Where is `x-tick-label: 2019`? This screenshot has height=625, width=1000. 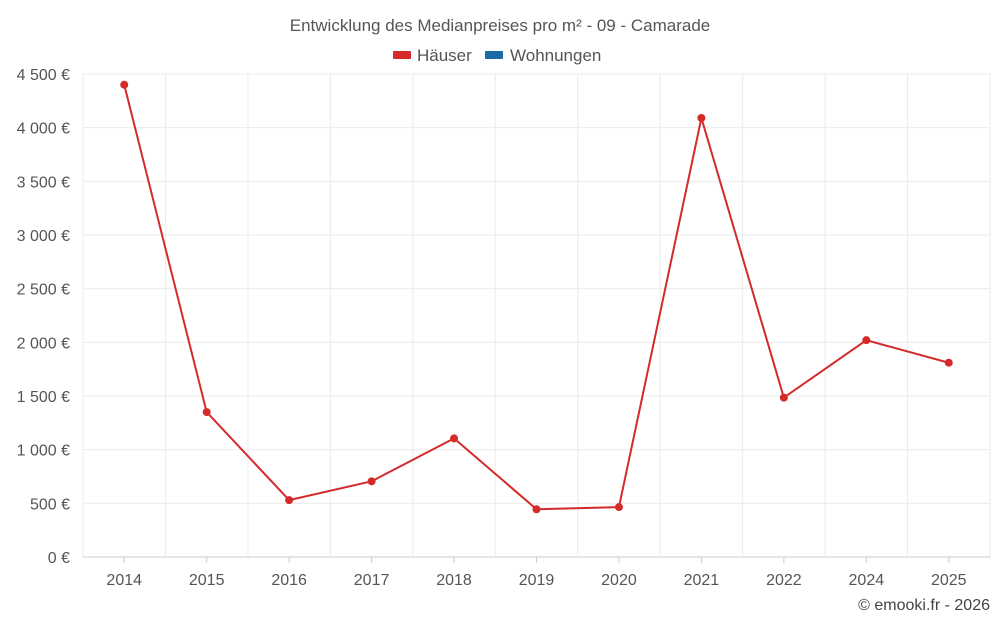
x-tick-label: 2019 is located at coordinates (537, 580).